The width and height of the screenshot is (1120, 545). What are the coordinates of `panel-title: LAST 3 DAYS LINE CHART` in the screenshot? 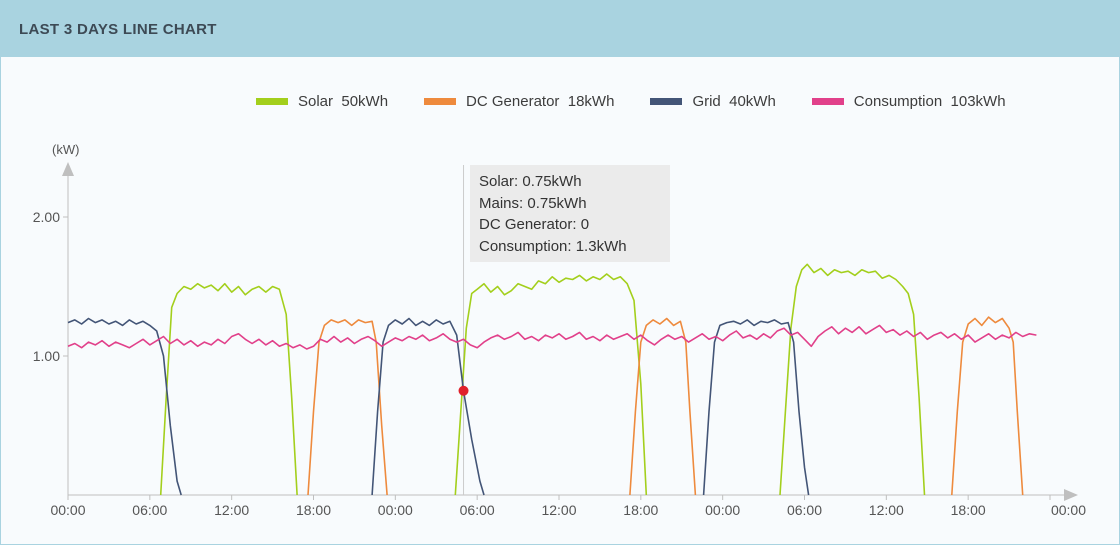 It's located at (118, 29).